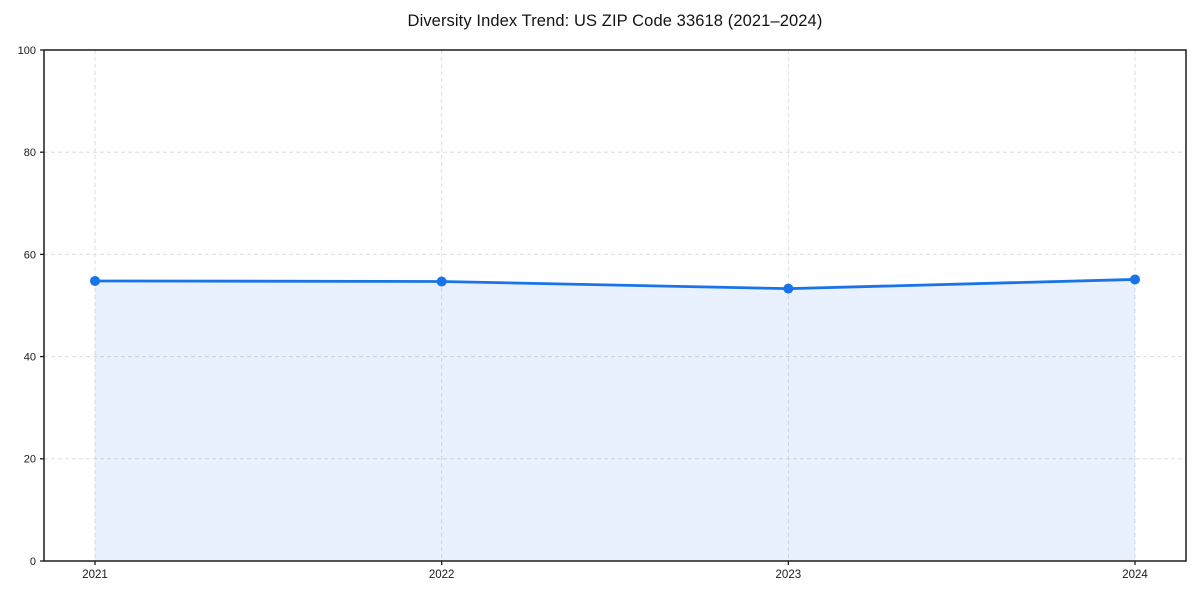  Describe the element at coordinates (30, 460) in the screenshot. I see `y-tick-label: 20` at that location.